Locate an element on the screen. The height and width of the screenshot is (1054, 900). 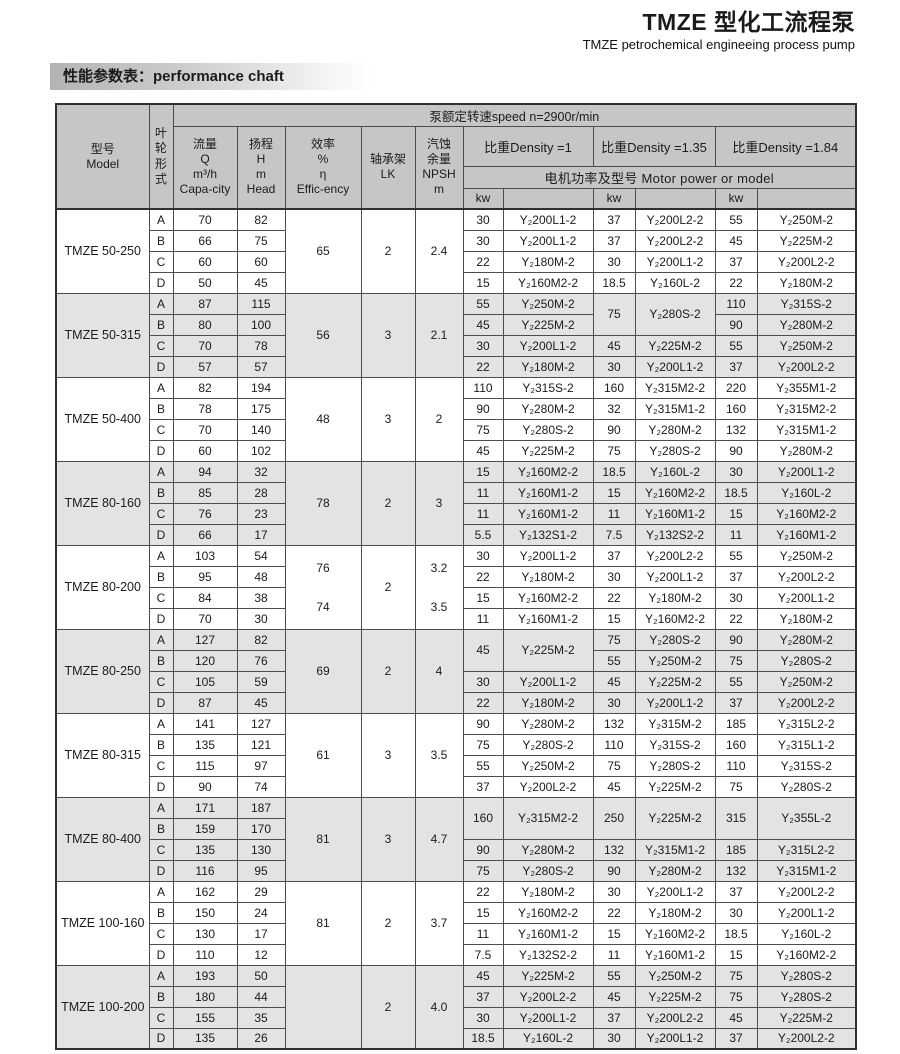
motor-model-cell: Y₂315M-2 is located at coordinates (675, 723).